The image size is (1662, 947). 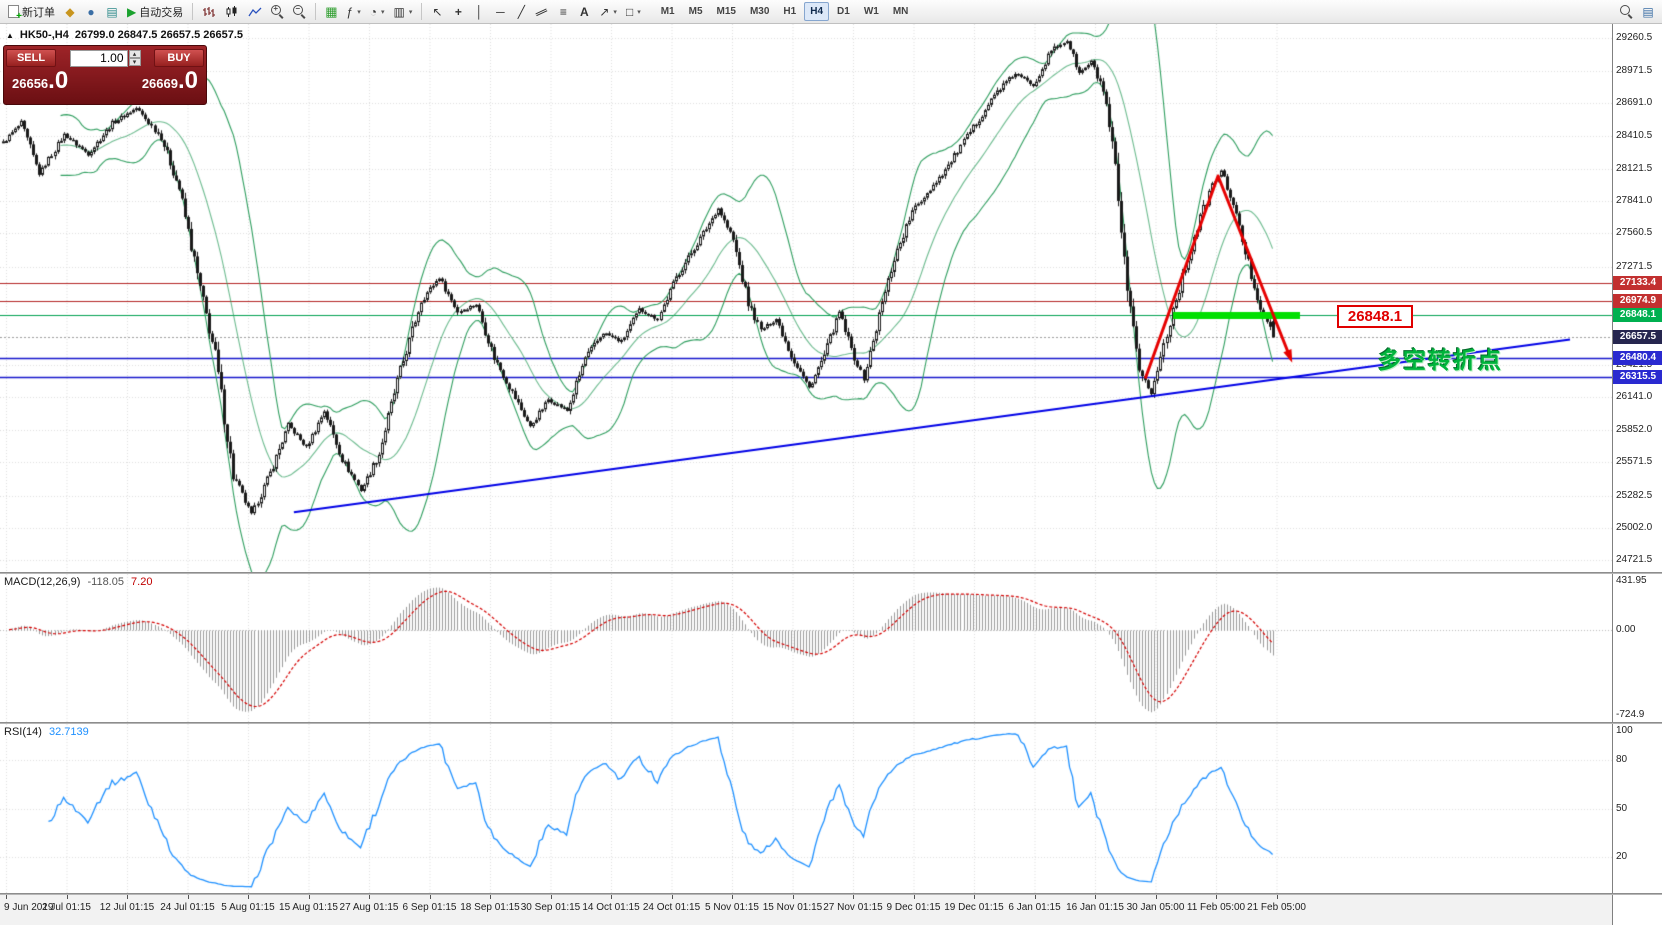 What do you see at coordinates (604, 11) in the screenshot?
I see `arrows-tool-icon: ↗` at bounding box center [604, 11].